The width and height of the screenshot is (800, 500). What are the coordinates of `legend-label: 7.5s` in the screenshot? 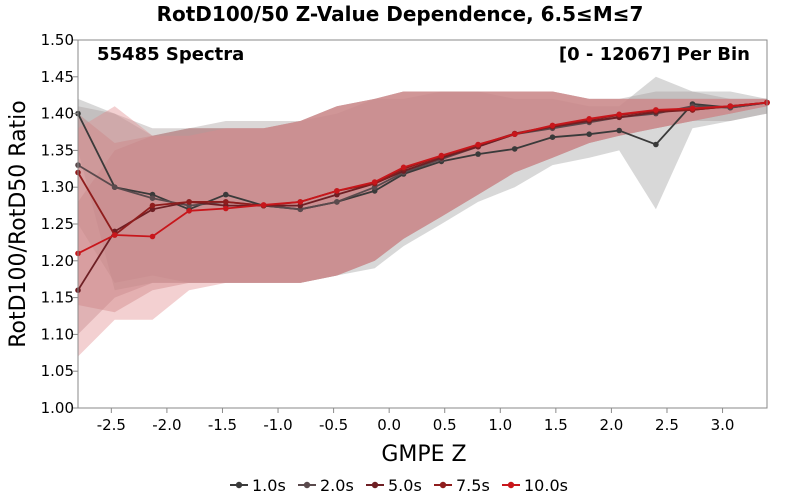 It's located at (473, 485).